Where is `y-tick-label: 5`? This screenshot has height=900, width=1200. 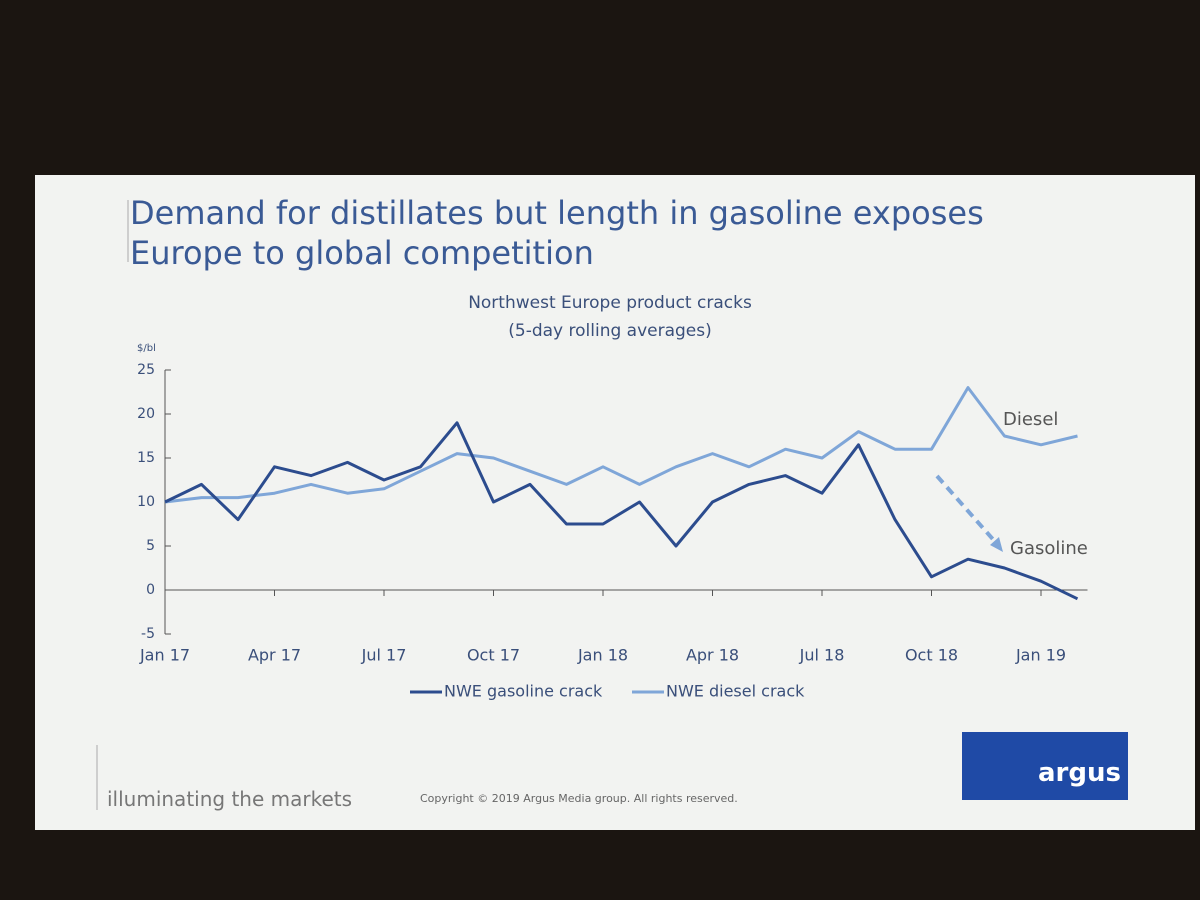 y-tick-label: 5 is located at coordinates (150, 546).